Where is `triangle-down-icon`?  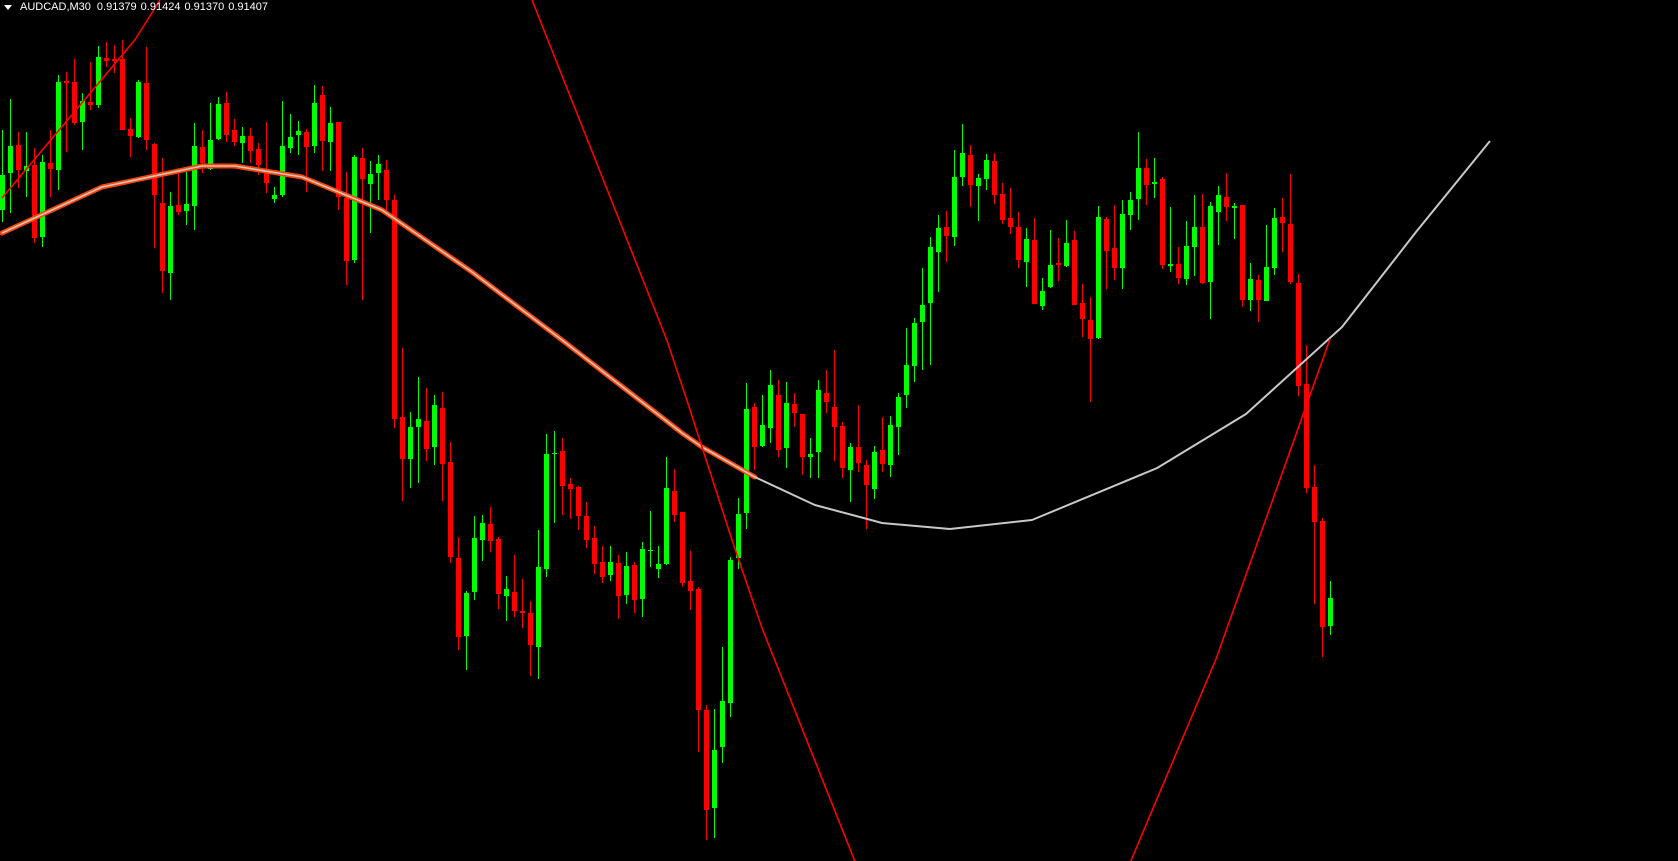 triangle-down-icon is located at coordinates (8, 7).